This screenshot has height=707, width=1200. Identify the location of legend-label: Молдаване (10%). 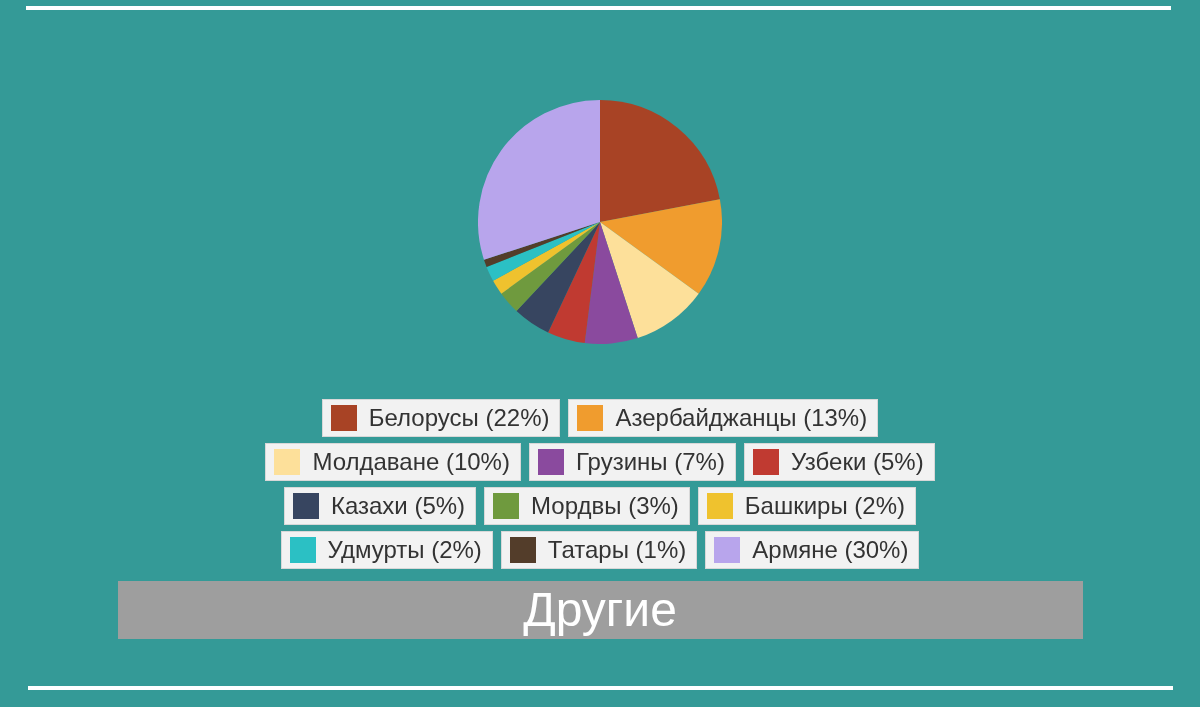
(411, 462).